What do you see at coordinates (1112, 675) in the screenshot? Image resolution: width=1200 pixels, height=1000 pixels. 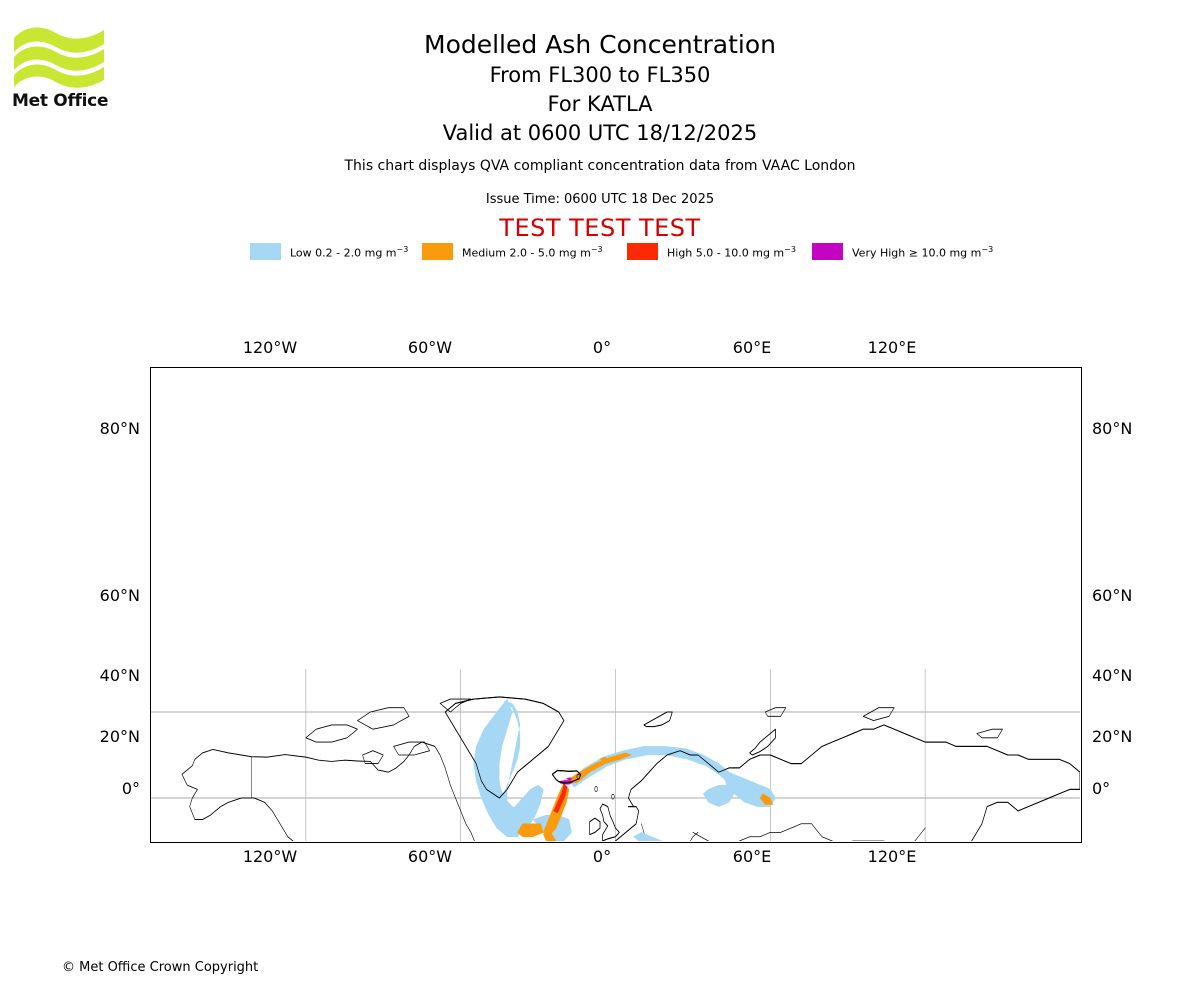 I see `lat-tick-label-right: 40°N` at bounding box center [1112, 675].